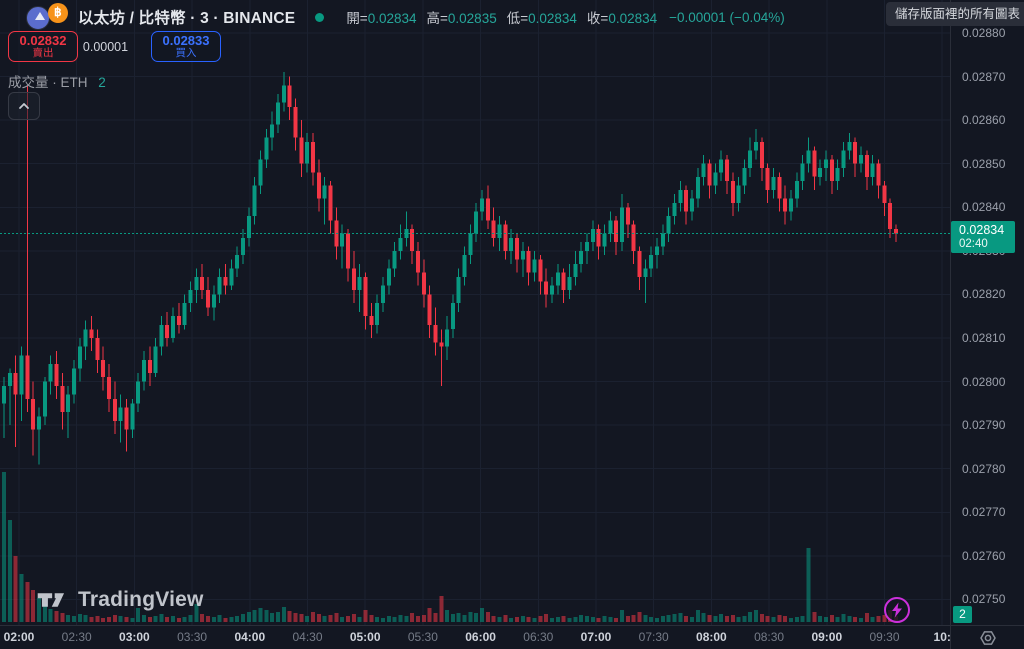 Image resolution: width=1024 pixels, height=649 pixels. Describe the element at coordinates (884, 637) in the screenshot. I see `time-axis-label: 09:30` at that location.